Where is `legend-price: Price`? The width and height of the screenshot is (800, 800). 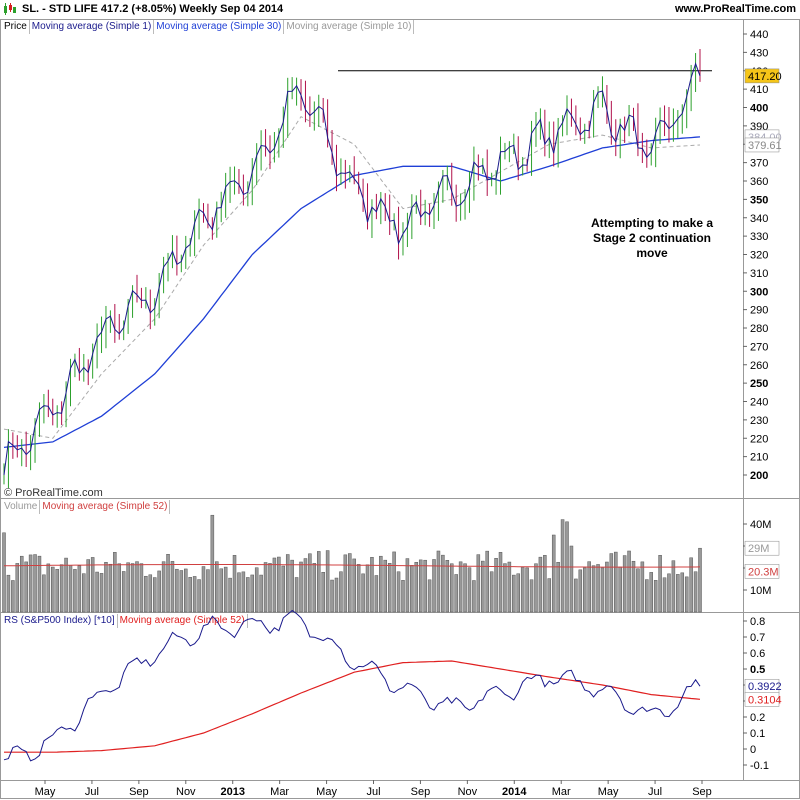
legend-price: Price is located at coordinates (16, 27).